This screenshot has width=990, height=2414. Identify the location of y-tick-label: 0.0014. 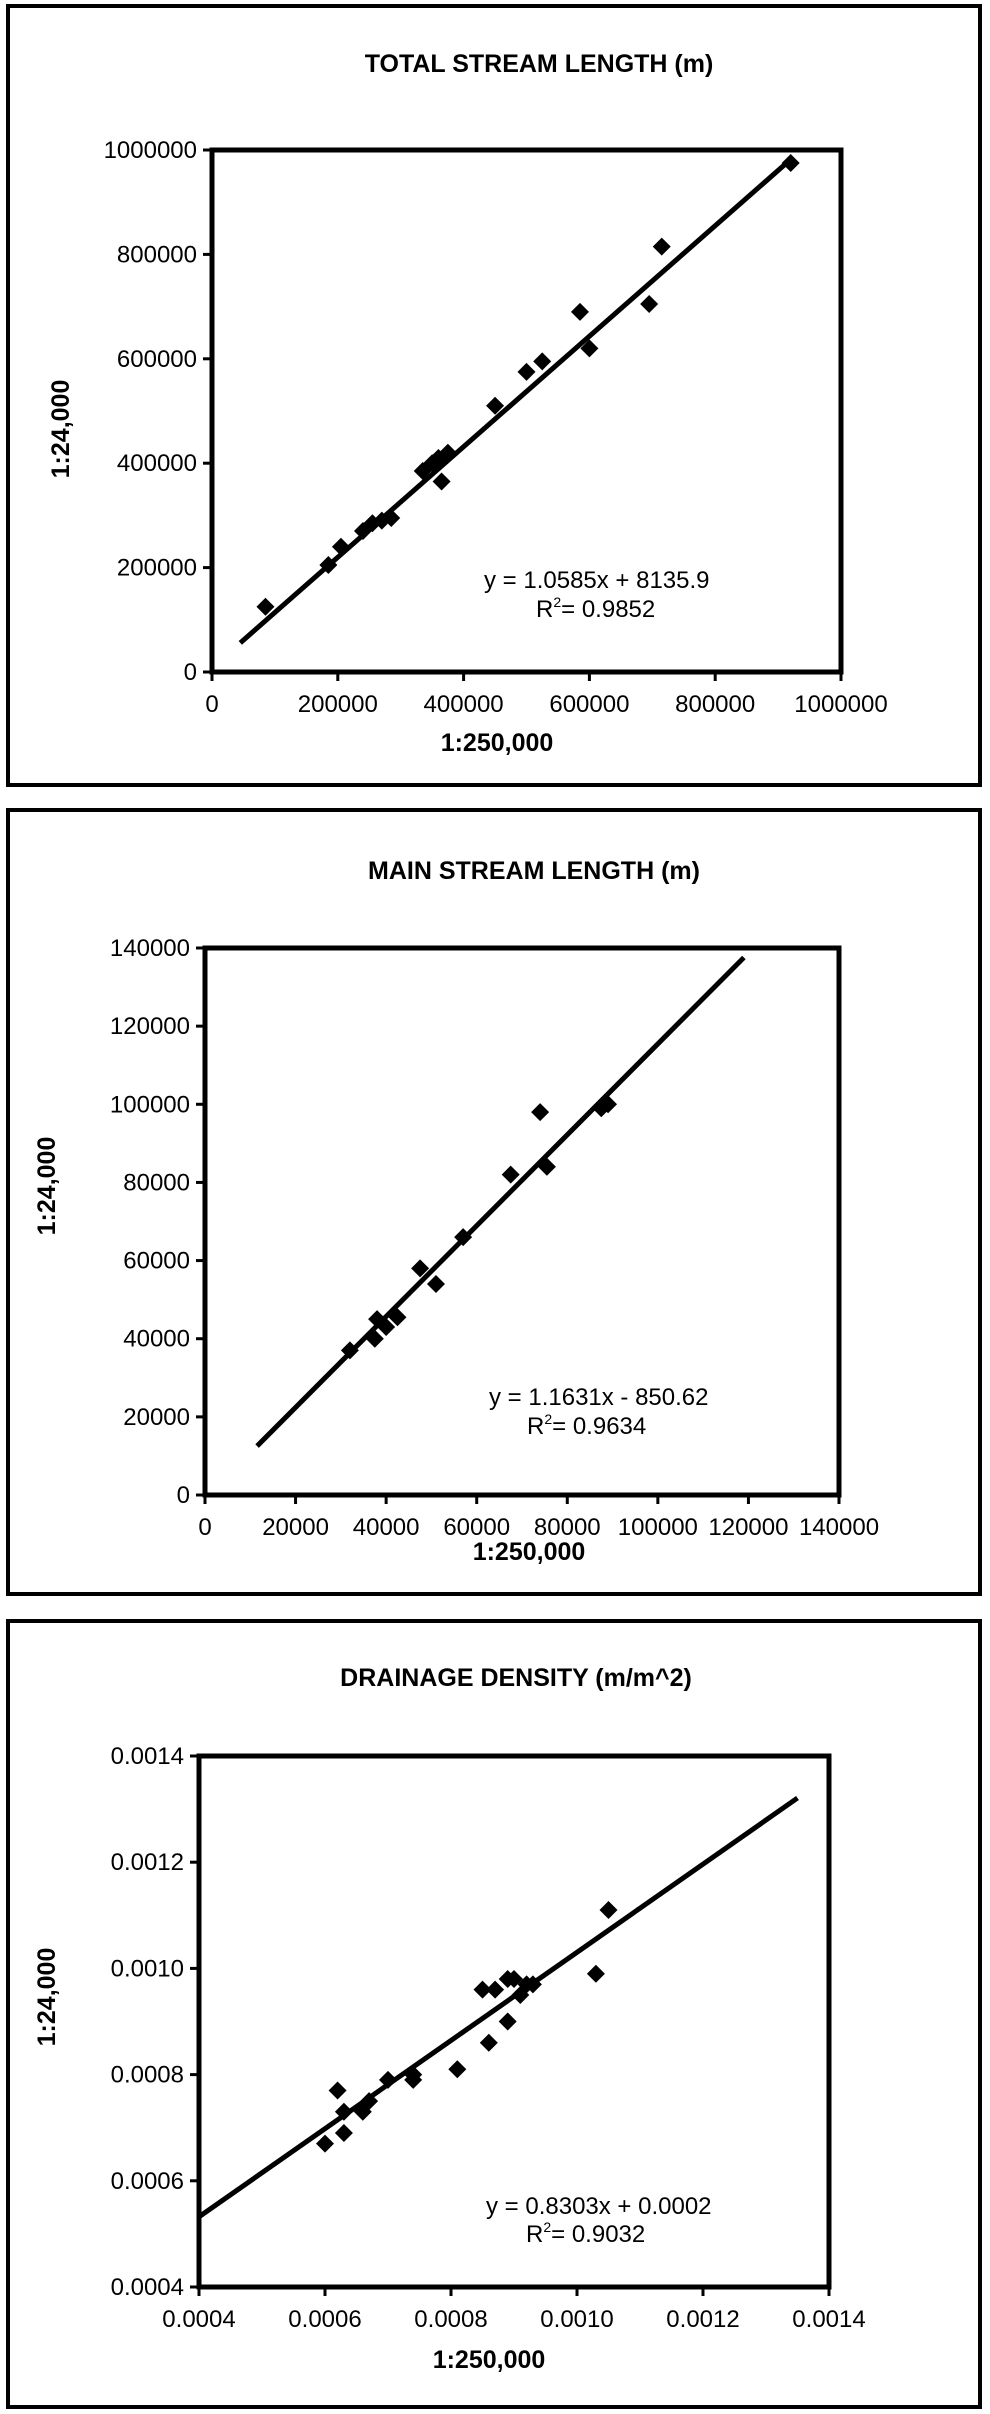
(147, 1756).